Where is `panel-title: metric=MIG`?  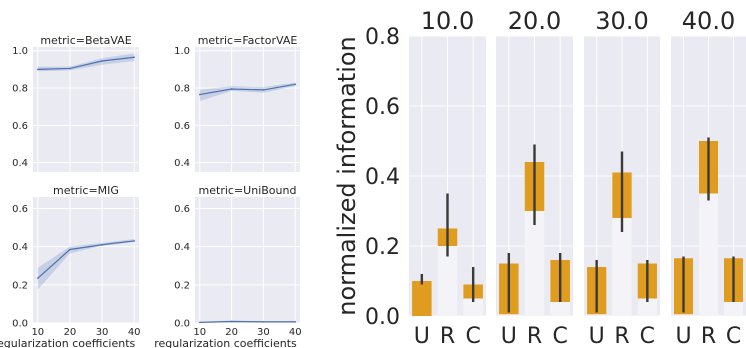 panel-title: metric=MIG is located at coordinates (86, 190).